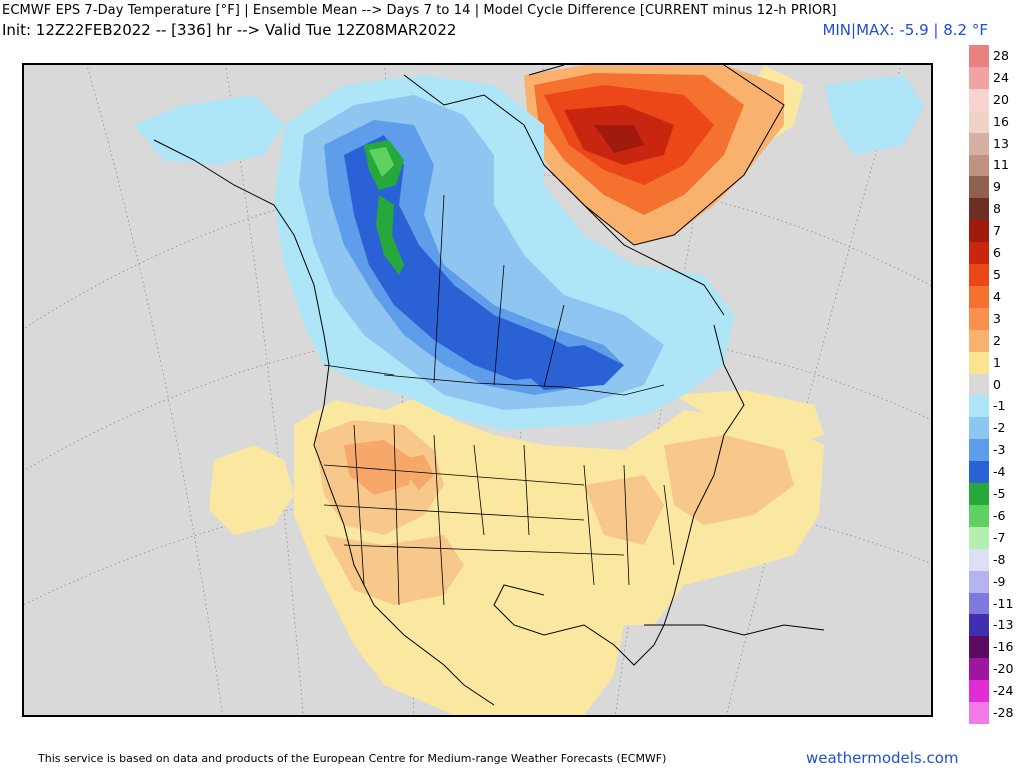  Describe the element at coordinates (999, 450) in the screenshot. I see `color-scale-label: -3` at that location.